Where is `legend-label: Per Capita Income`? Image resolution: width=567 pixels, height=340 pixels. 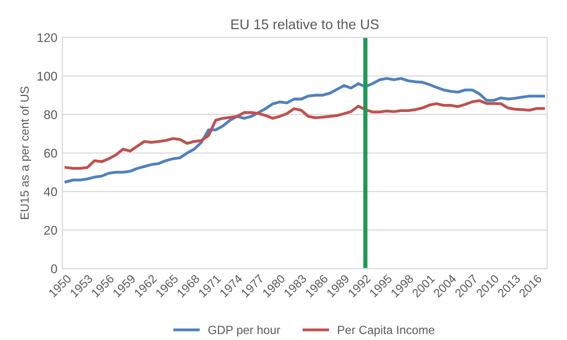
legend-label: Per Capita Income is located at coordinates (386, 330).